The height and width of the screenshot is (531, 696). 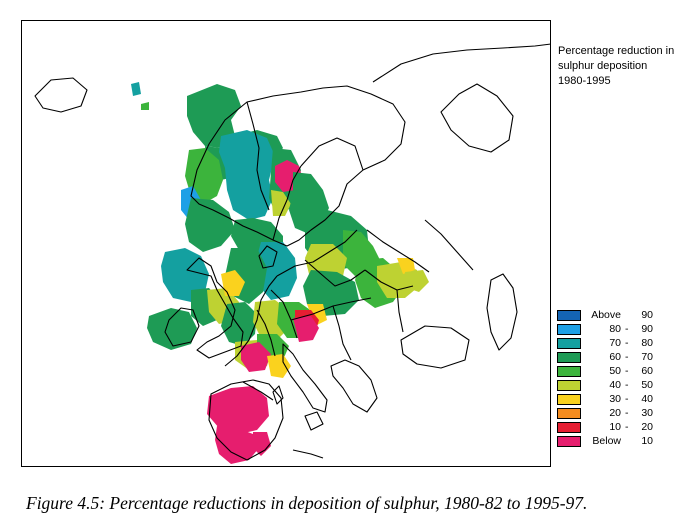 I want to click on legend-item: 20-30, so click(x=625, y=414).